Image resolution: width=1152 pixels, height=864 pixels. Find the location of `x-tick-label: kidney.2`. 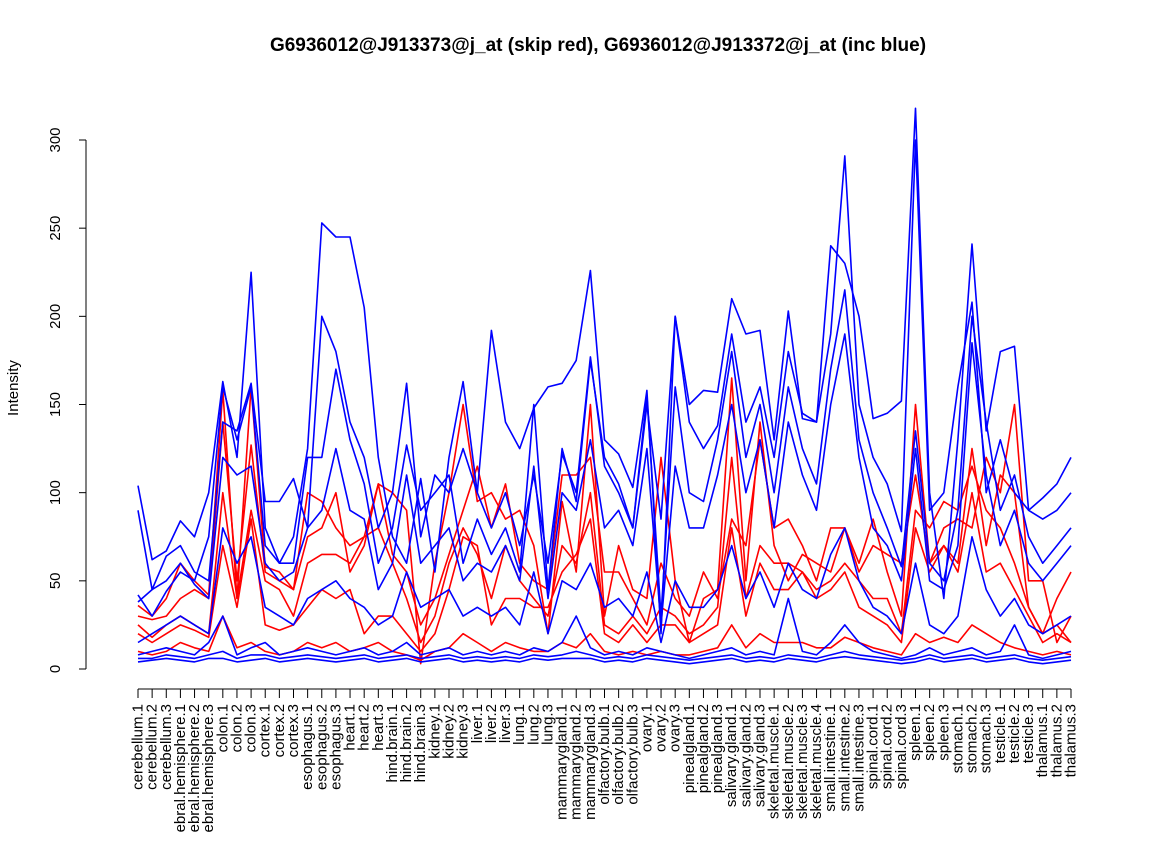

x-tick-label: kidney.2 is located at coordinates (449, 731).